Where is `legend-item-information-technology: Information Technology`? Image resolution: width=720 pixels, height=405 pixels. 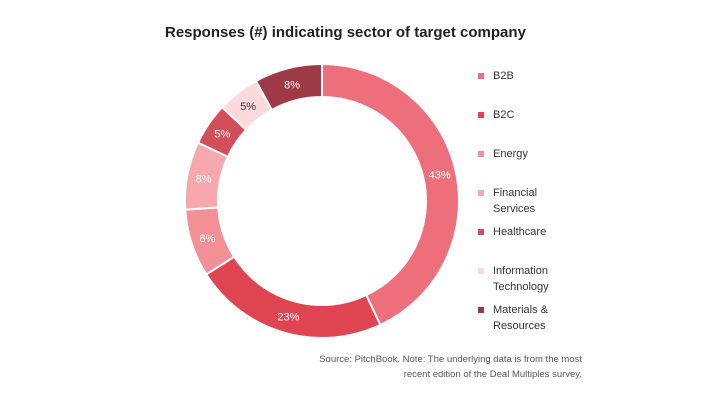 legend-item-information-technology: Information Technology is located at coordinates (513, 279).